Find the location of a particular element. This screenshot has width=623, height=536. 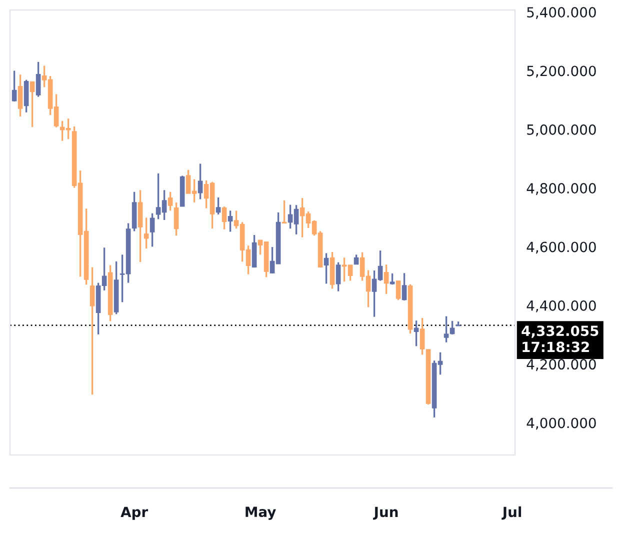

y-tick-label: 5,000.000 is located at coordinates (561, 130).